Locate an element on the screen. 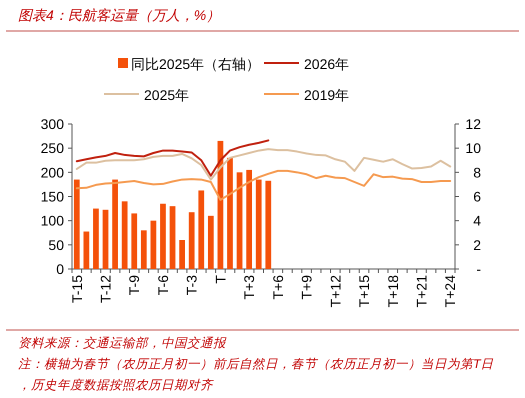  x-tick-label: T+21 is located at coordinates (421, 291).